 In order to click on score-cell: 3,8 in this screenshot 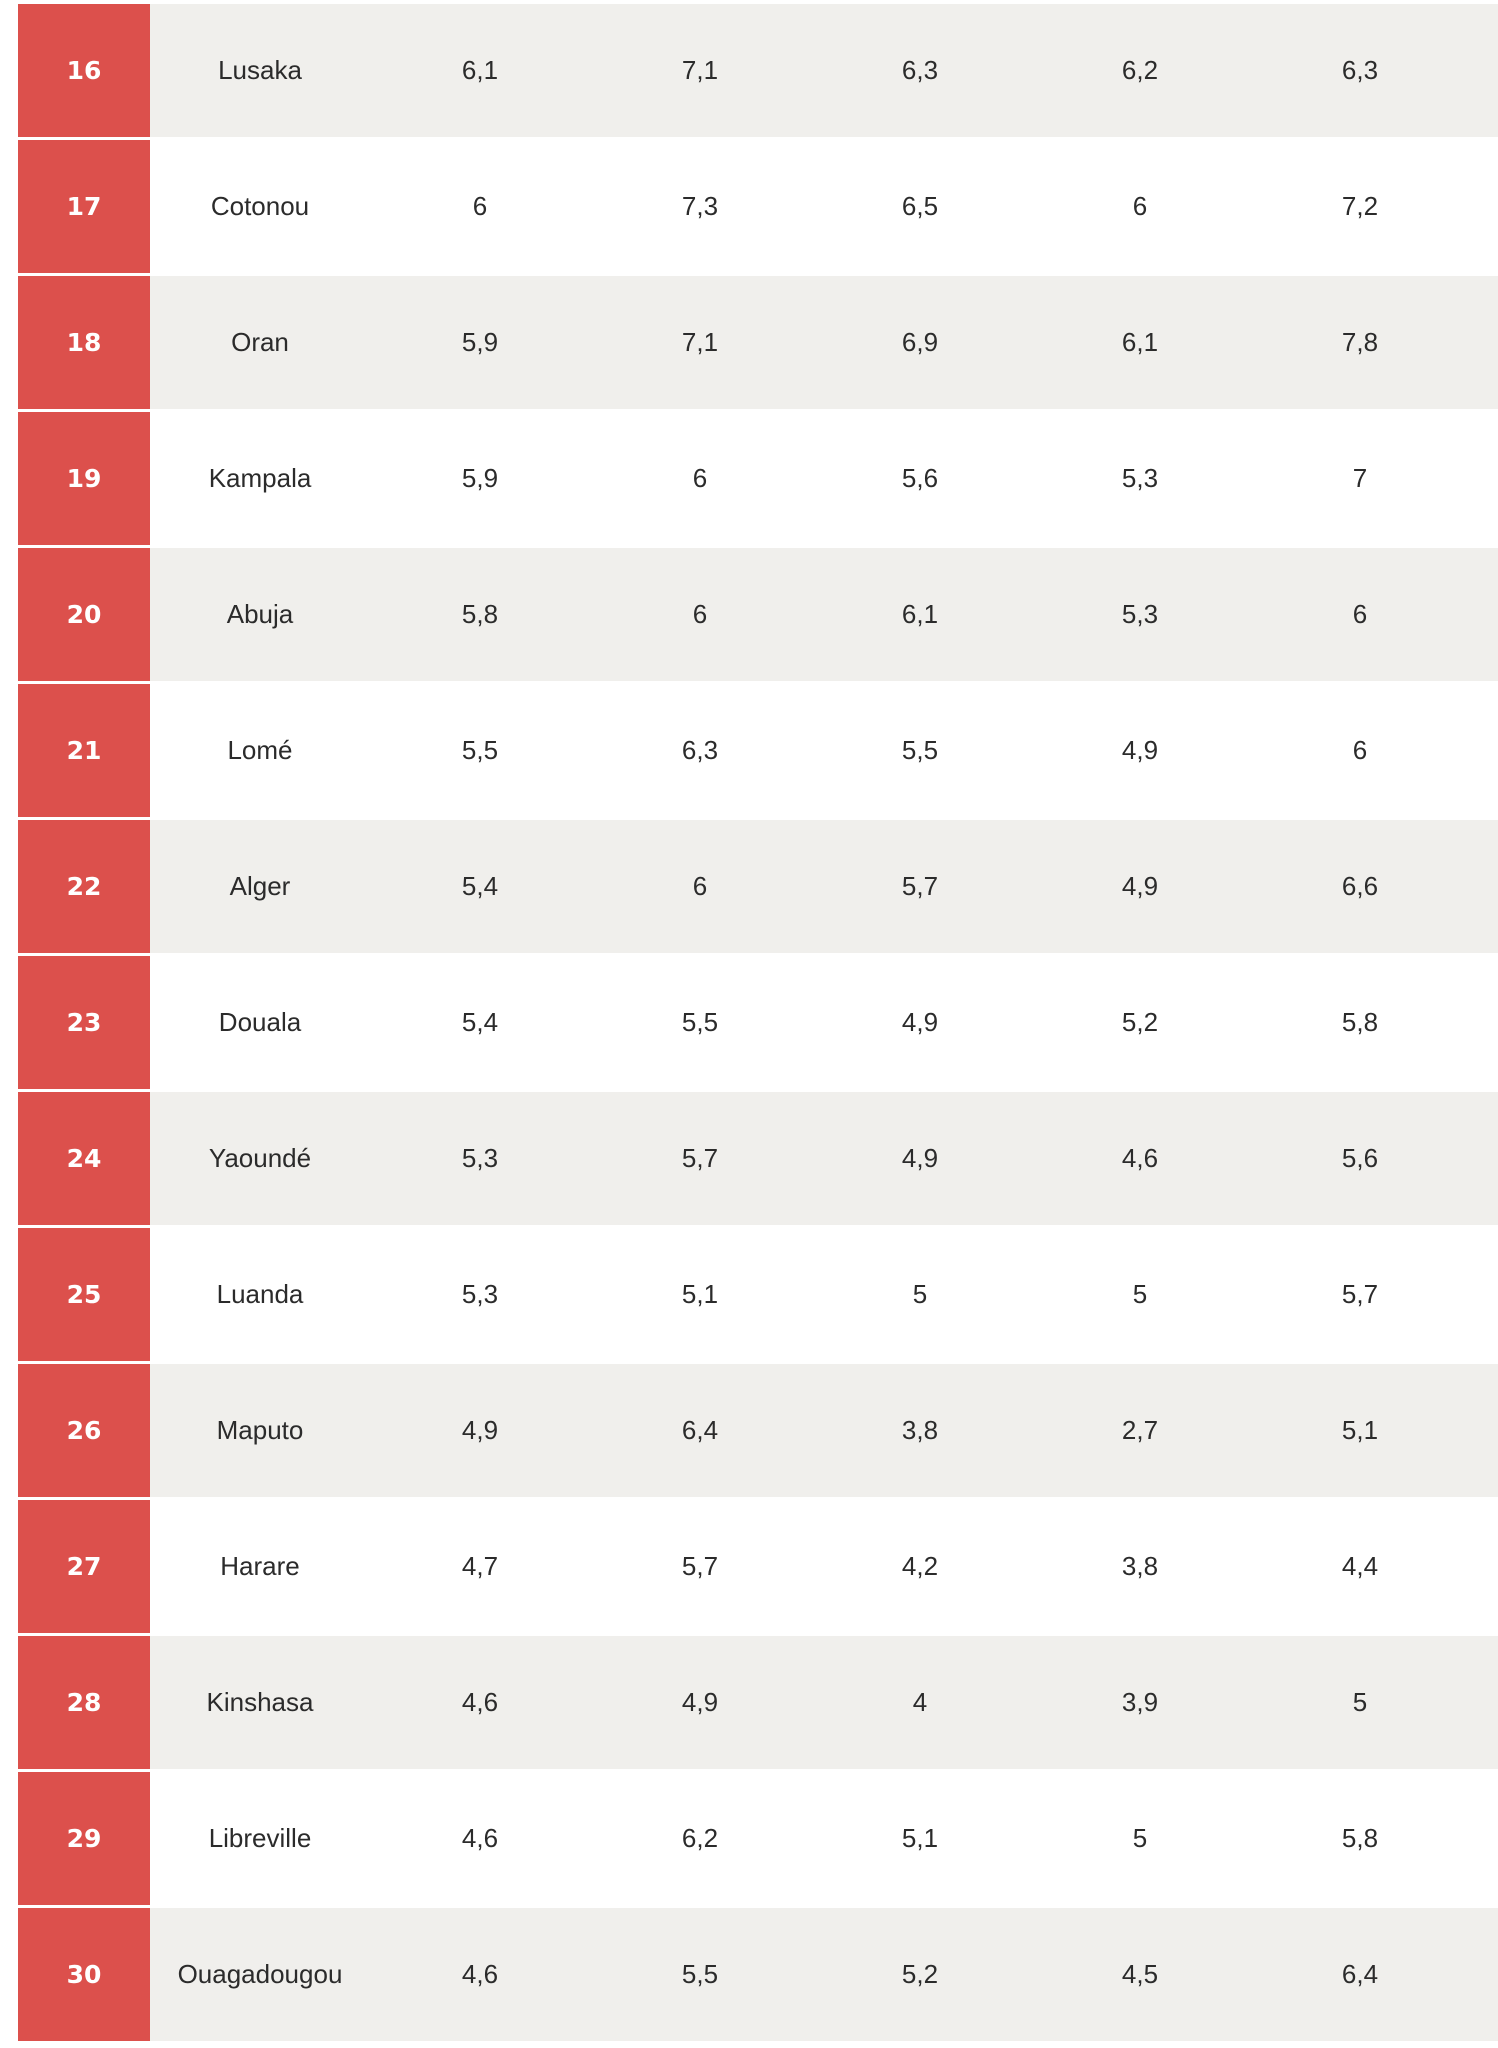, I will do `click(920, 1430)`.